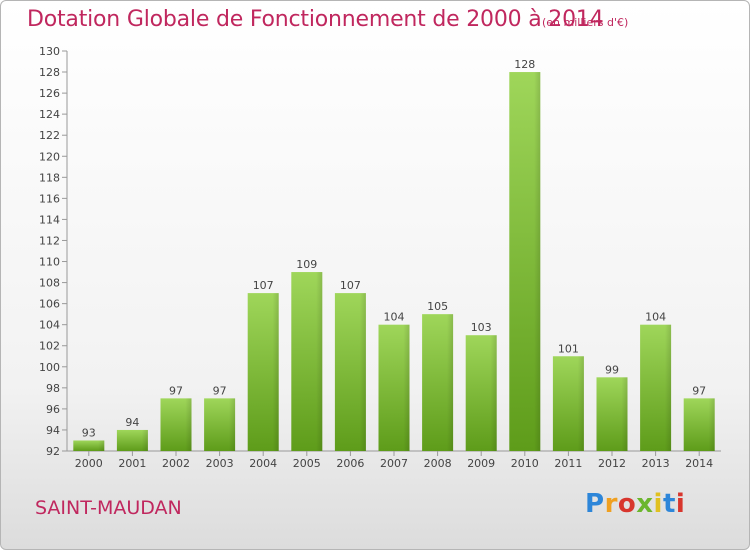  What do you see at coordinates (307, 463) in the screenshot?
I see `x-tick-label: 2005` at bounding box center [307, 463].